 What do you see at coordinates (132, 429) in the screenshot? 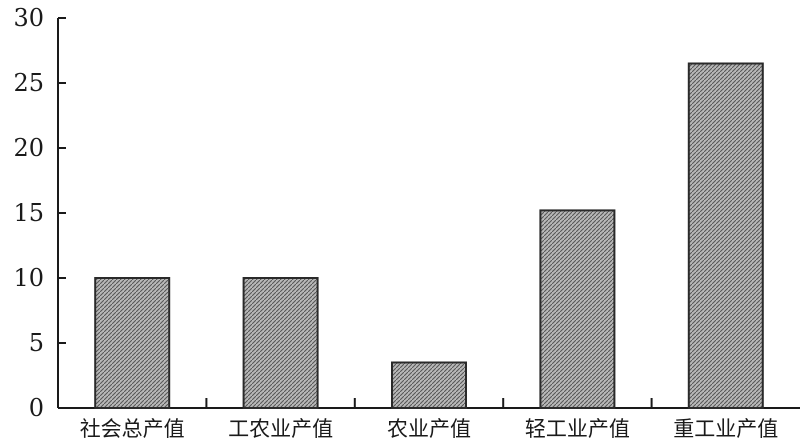
I see `x-category-label: 社会总产值` at bounding box center [132, 429].